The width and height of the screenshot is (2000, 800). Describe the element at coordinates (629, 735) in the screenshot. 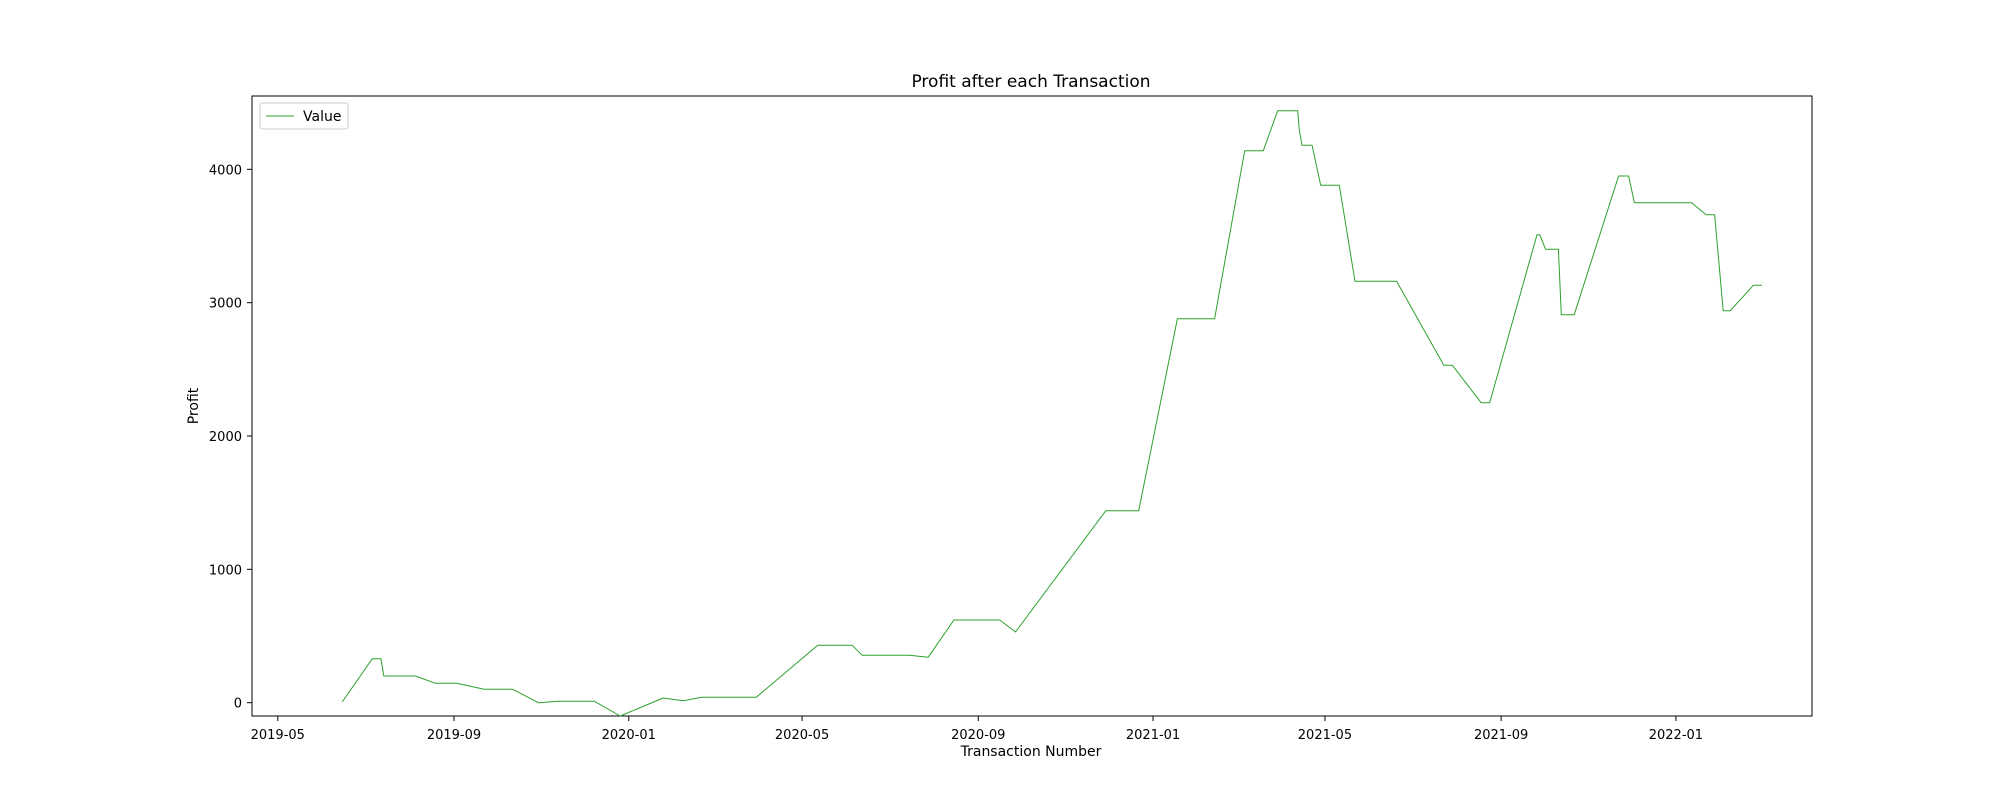

I see `x-tick-label: 2020-01` at that location.